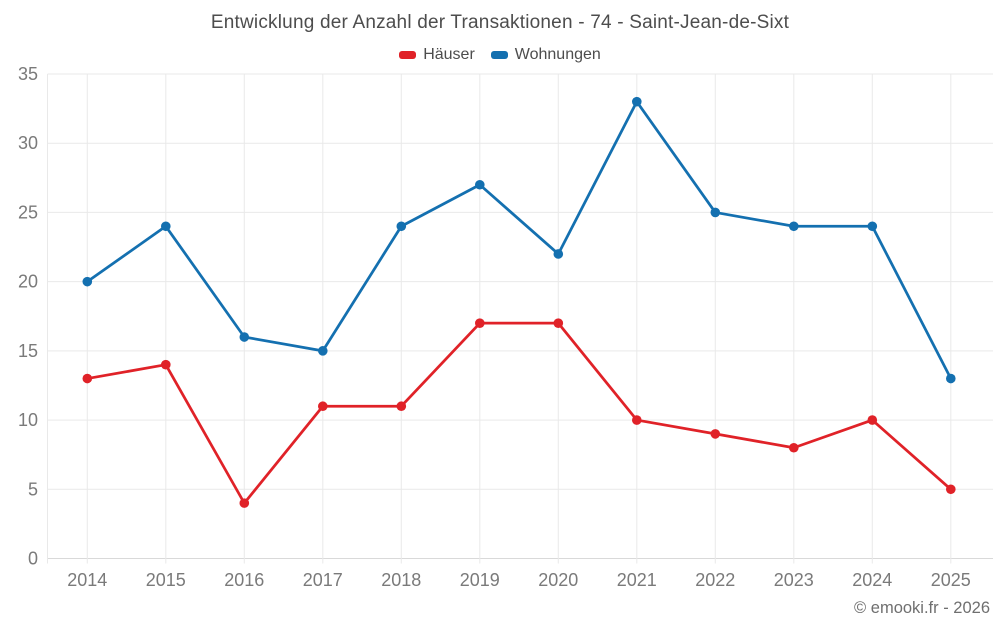 This screenshot has width=1000, height=625. Describe the element at coordinates (33, 559) in the screenshot. I see `y-tick-label: 0` at that location.